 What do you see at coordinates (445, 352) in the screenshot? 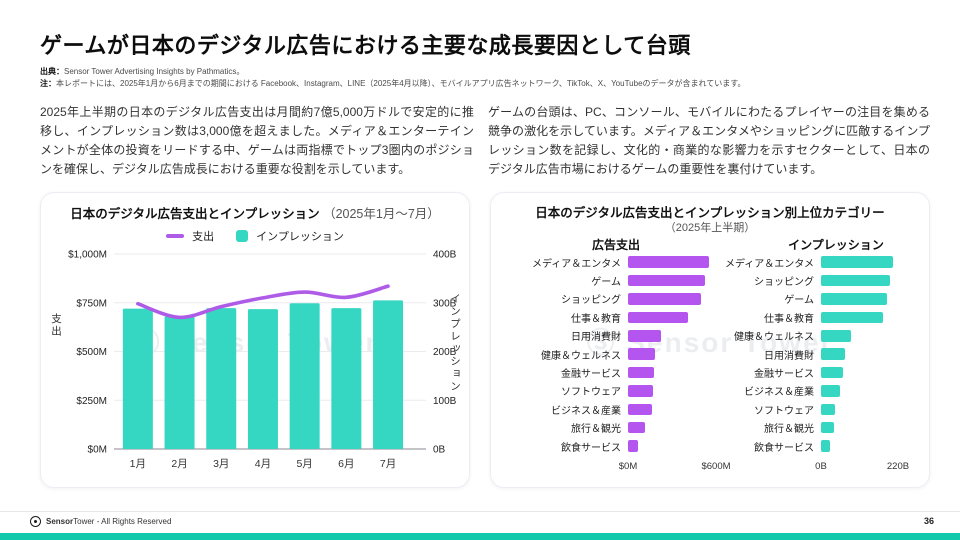
I see `svg-text: 200B` at bounding box center [445, 352].